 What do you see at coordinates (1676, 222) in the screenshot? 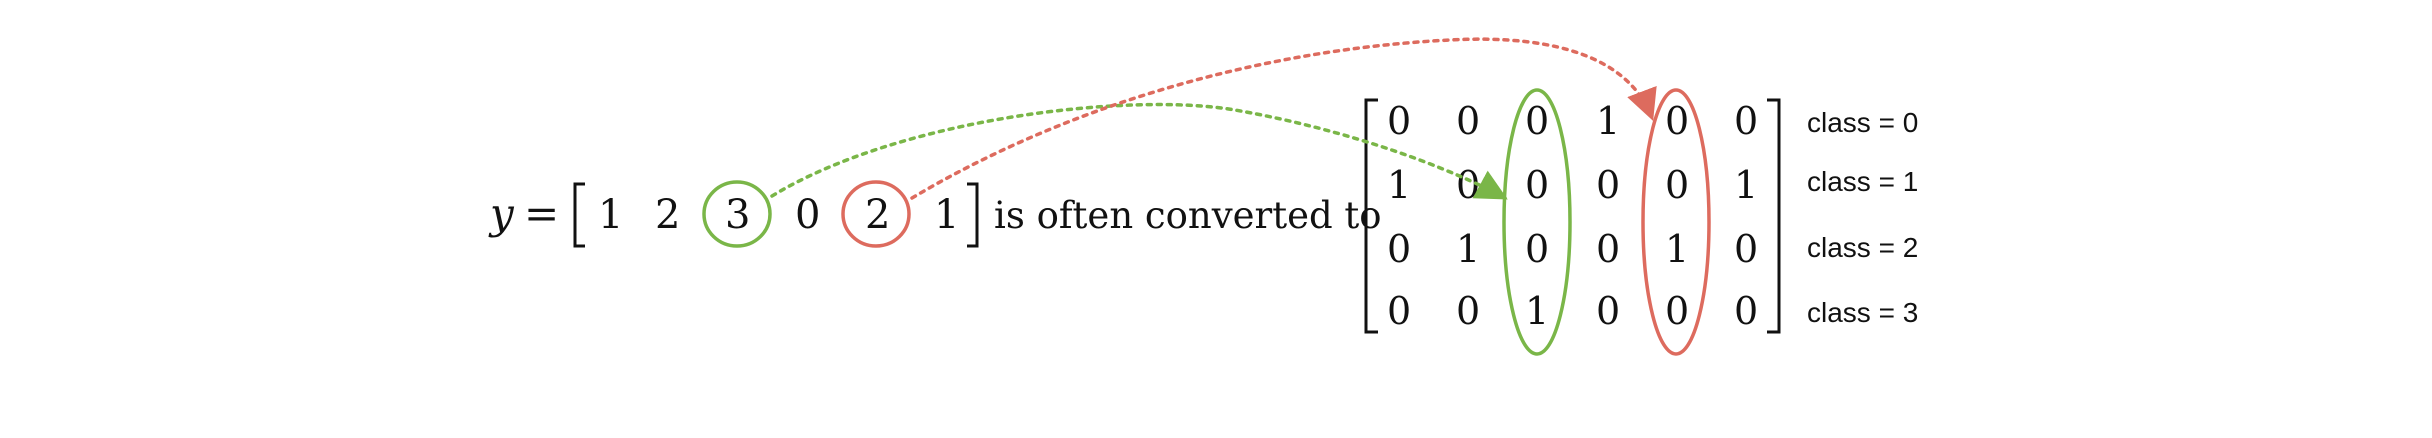
I see `red-column-ellipse` at bounding box center [1676, 222].